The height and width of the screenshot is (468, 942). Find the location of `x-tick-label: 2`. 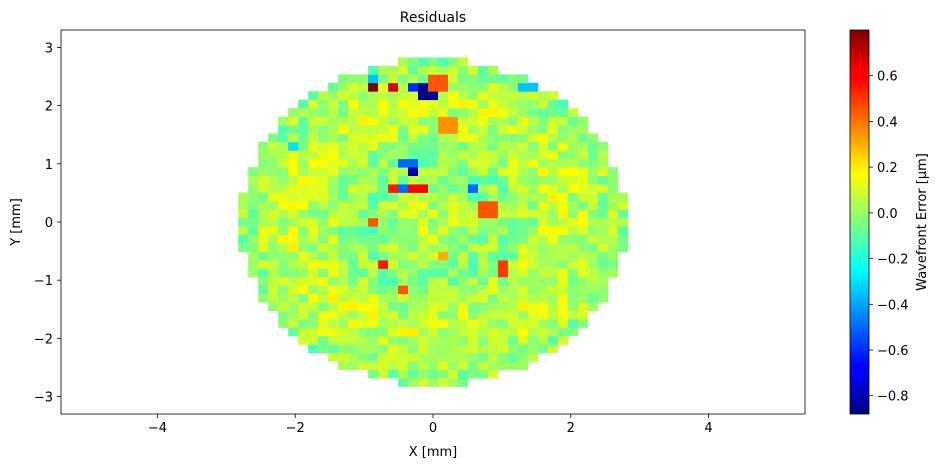

x-tick-label: 2 is located at coordinates (571, 428).